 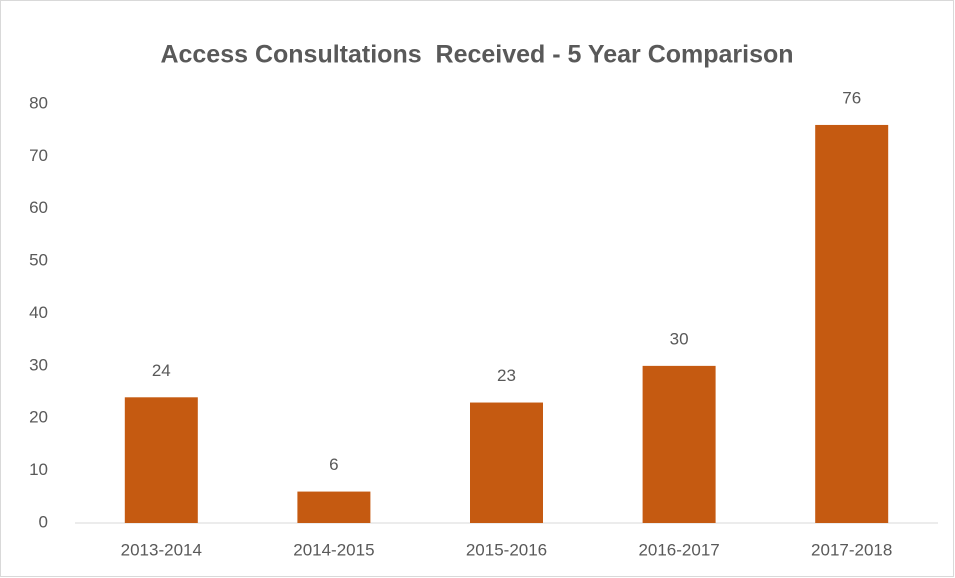 What do you see at coordinates (161, 549) in the screenshot?
I see `x-tick-label: 2013-2014` at bounding box center [161, 549].